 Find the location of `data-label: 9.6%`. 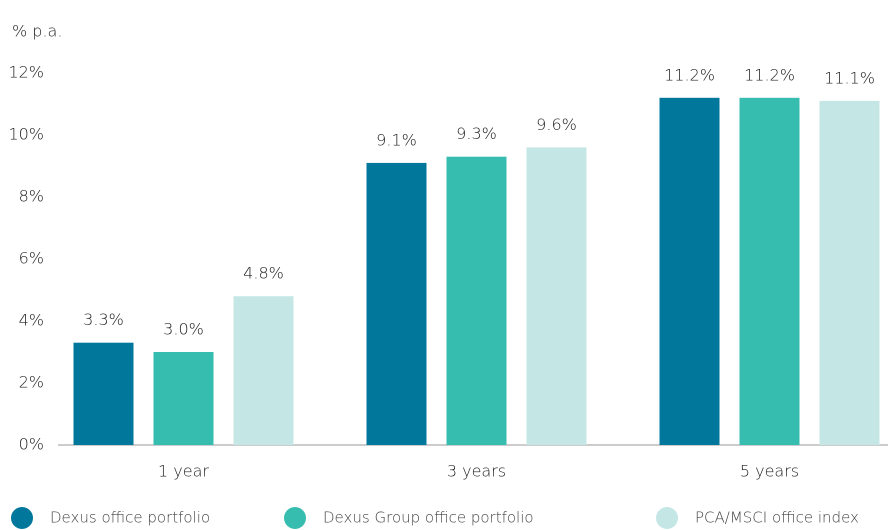

data-label: 9.6% is located at coordinates (556, 124).